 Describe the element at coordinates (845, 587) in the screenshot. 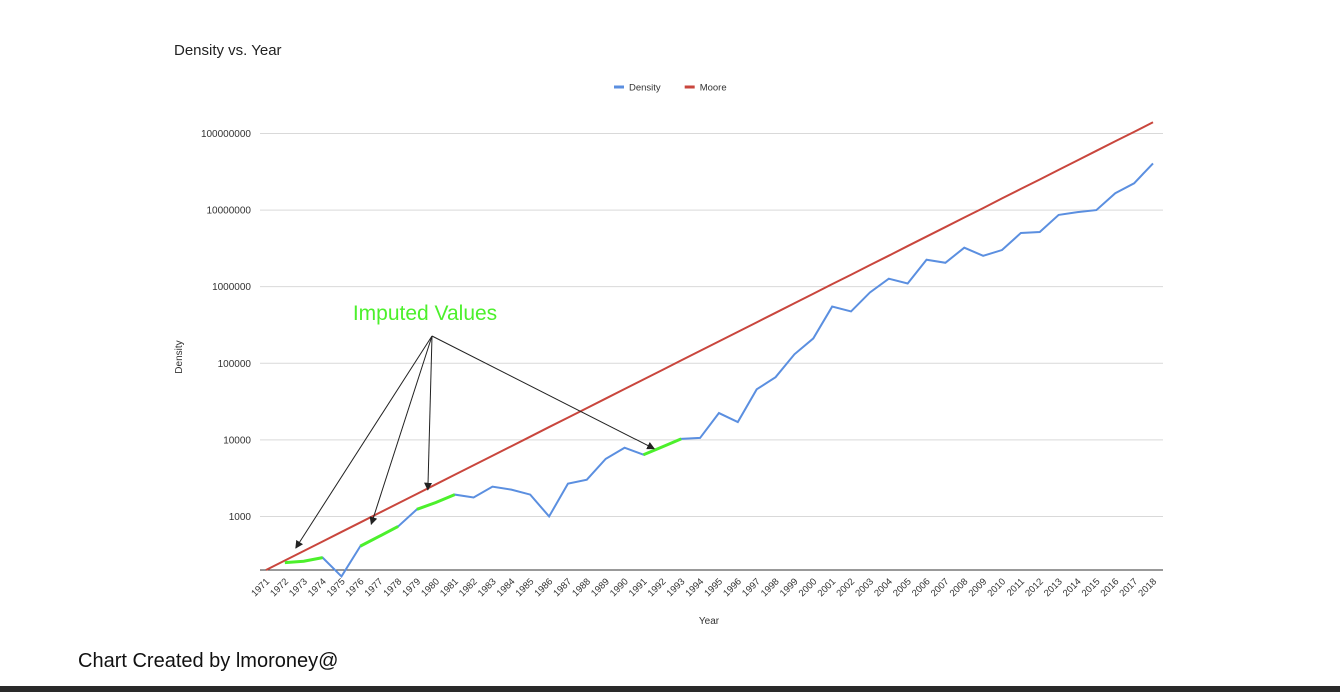

I see `x-tick-label: 2002` at that location.